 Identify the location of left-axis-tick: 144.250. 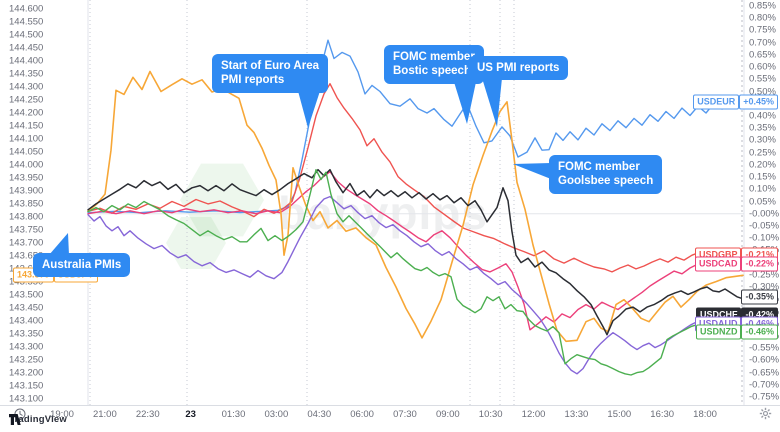
(26, 100).